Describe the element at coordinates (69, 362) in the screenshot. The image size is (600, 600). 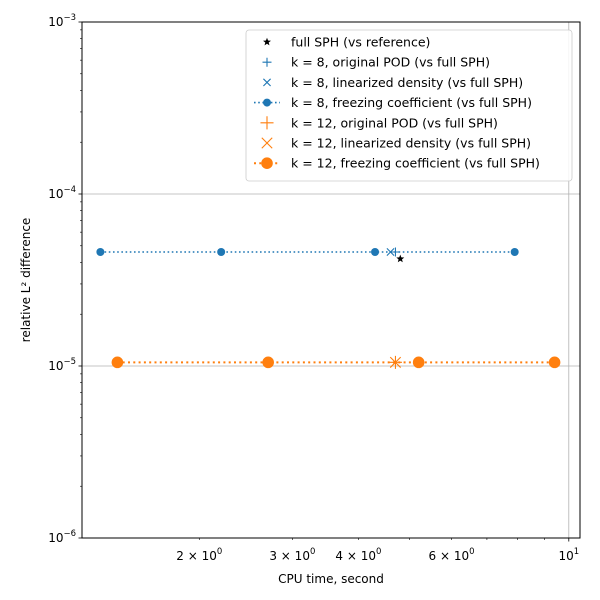
I see `y-tick-label-exponent: −5` at that location.